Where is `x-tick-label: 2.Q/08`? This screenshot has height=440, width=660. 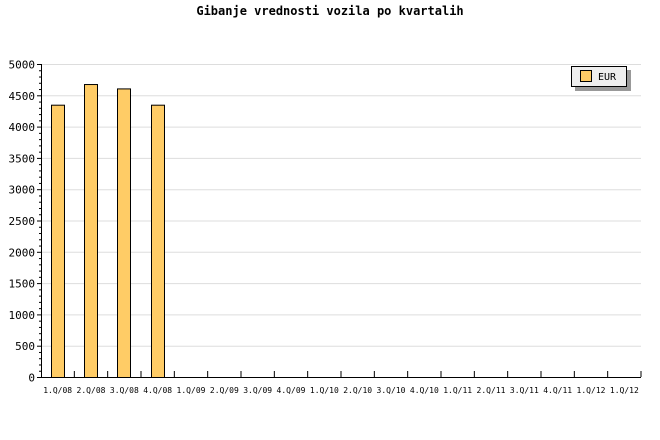 x-tick-label: 2.Q/08 is located at coordinates (91, 390).